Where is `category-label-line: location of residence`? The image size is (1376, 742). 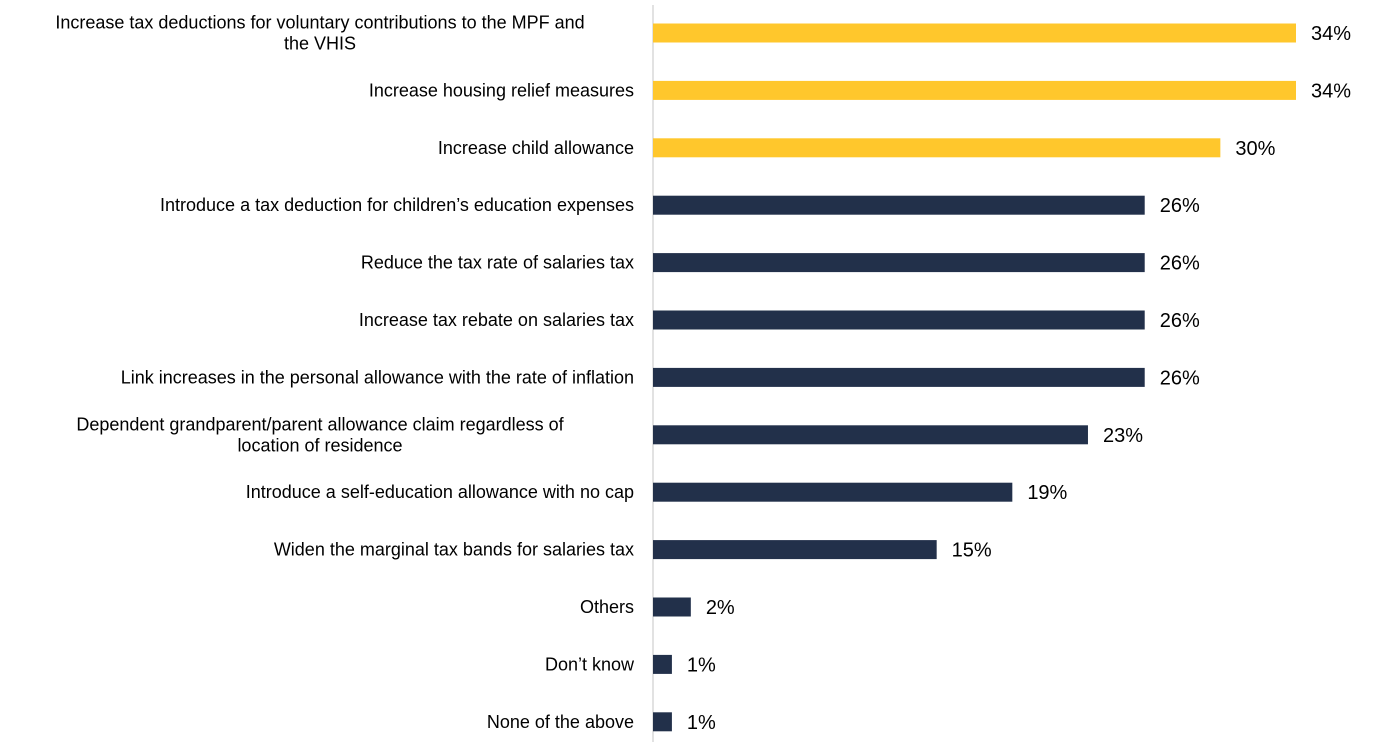 category-label-line: location of residence is located at coordinates (319, 445).